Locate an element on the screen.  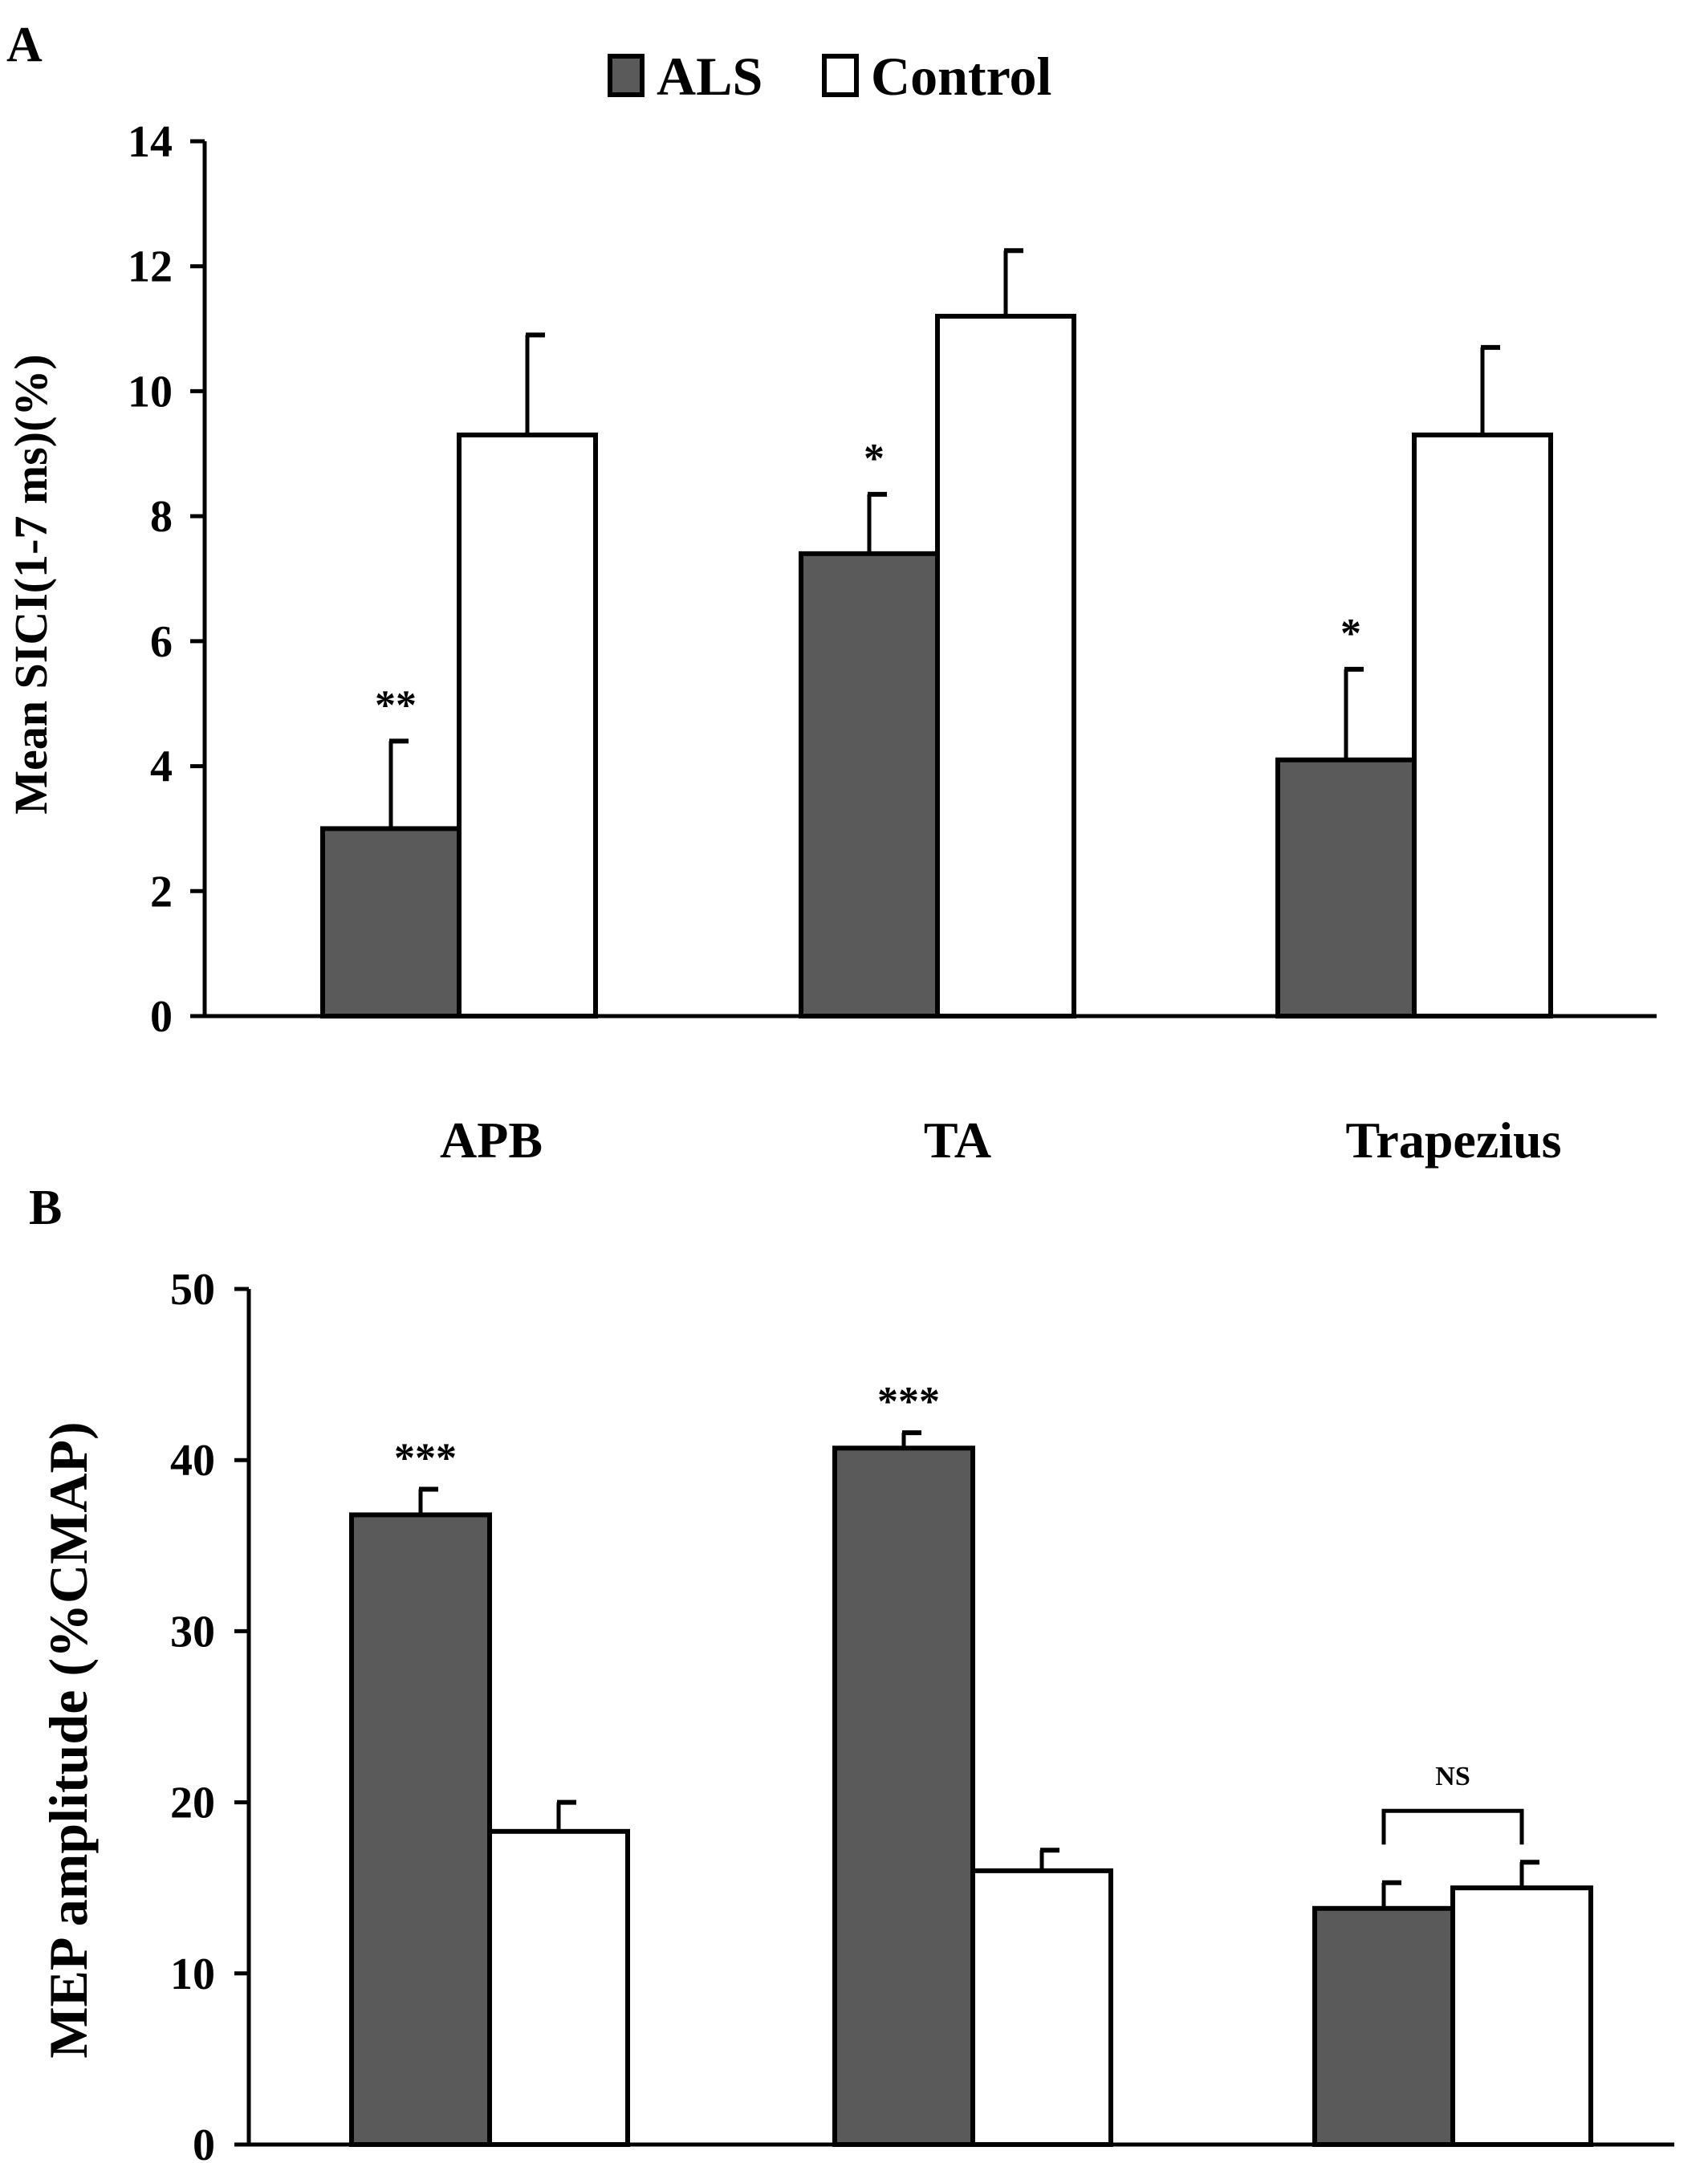
panel-a-bar-als-ta is located at coordinates (869, 784).